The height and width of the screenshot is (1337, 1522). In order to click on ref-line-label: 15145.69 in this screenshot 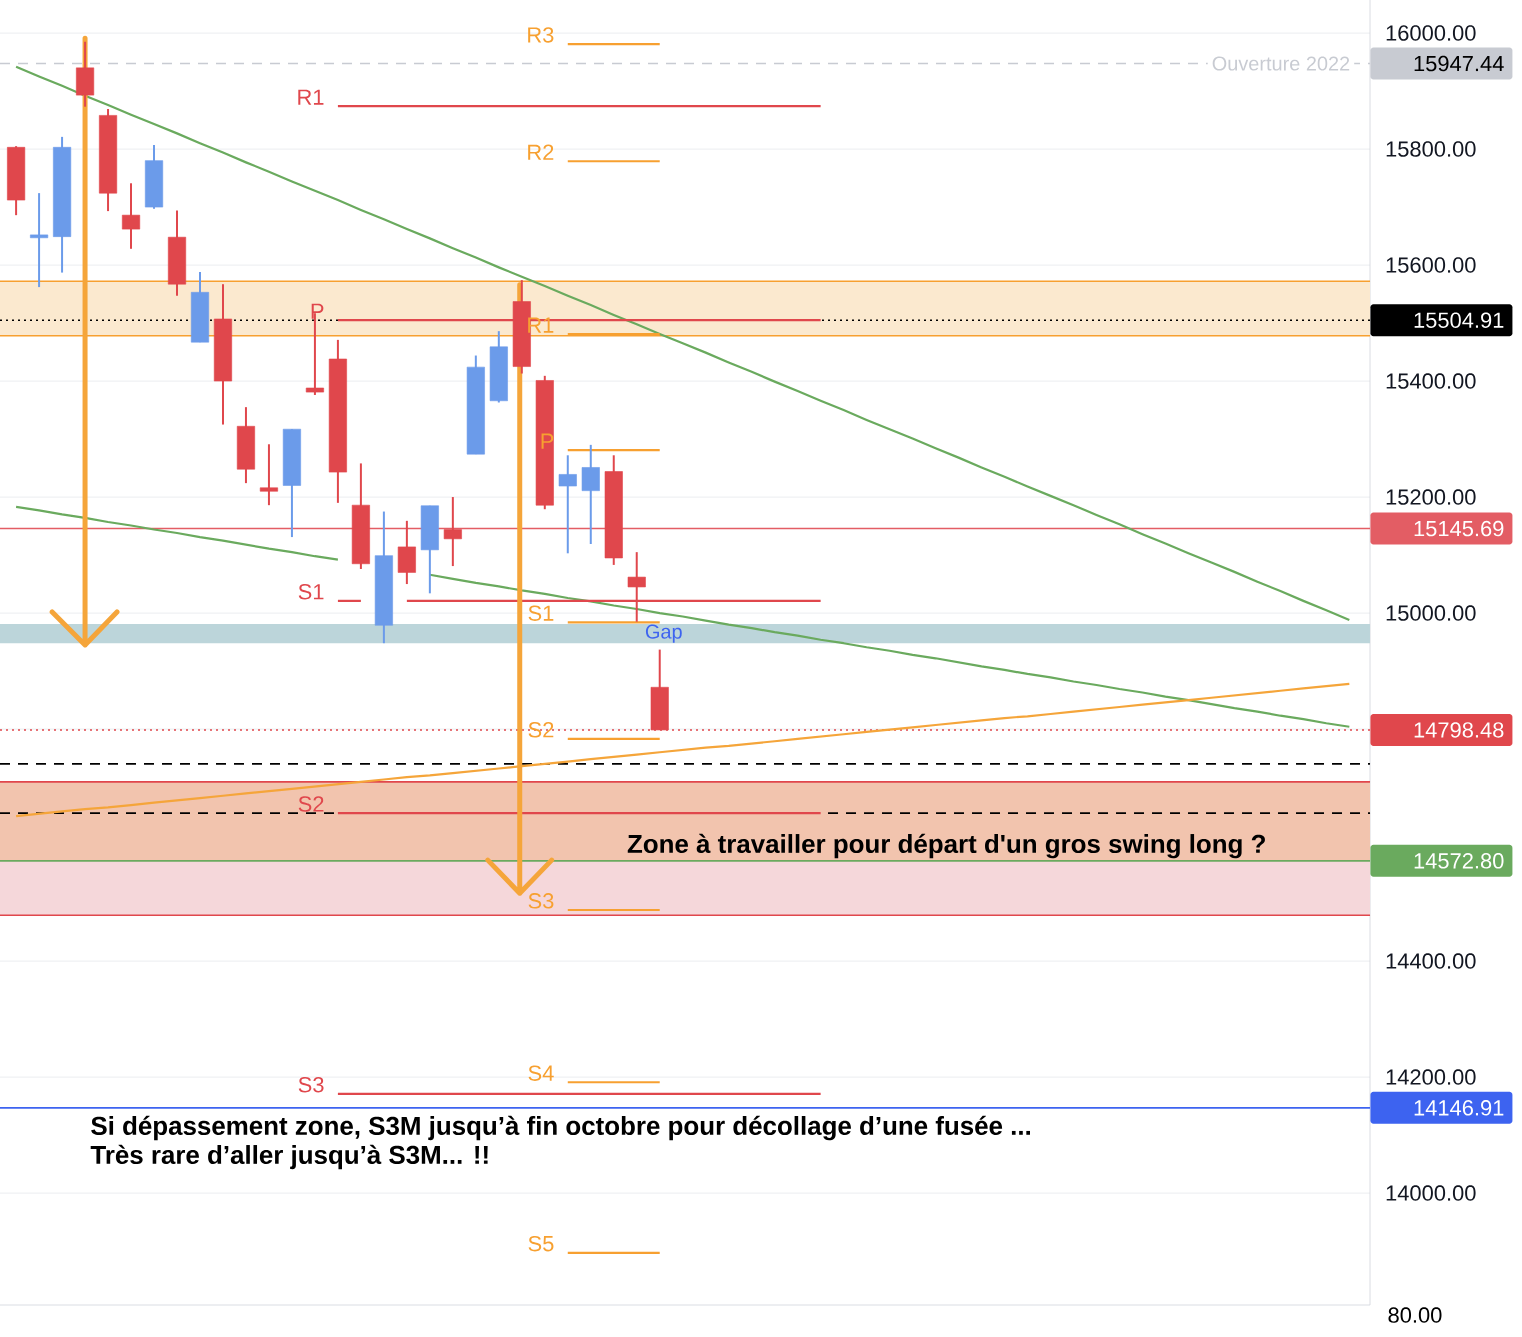, I will do `click(1459, 528)`.